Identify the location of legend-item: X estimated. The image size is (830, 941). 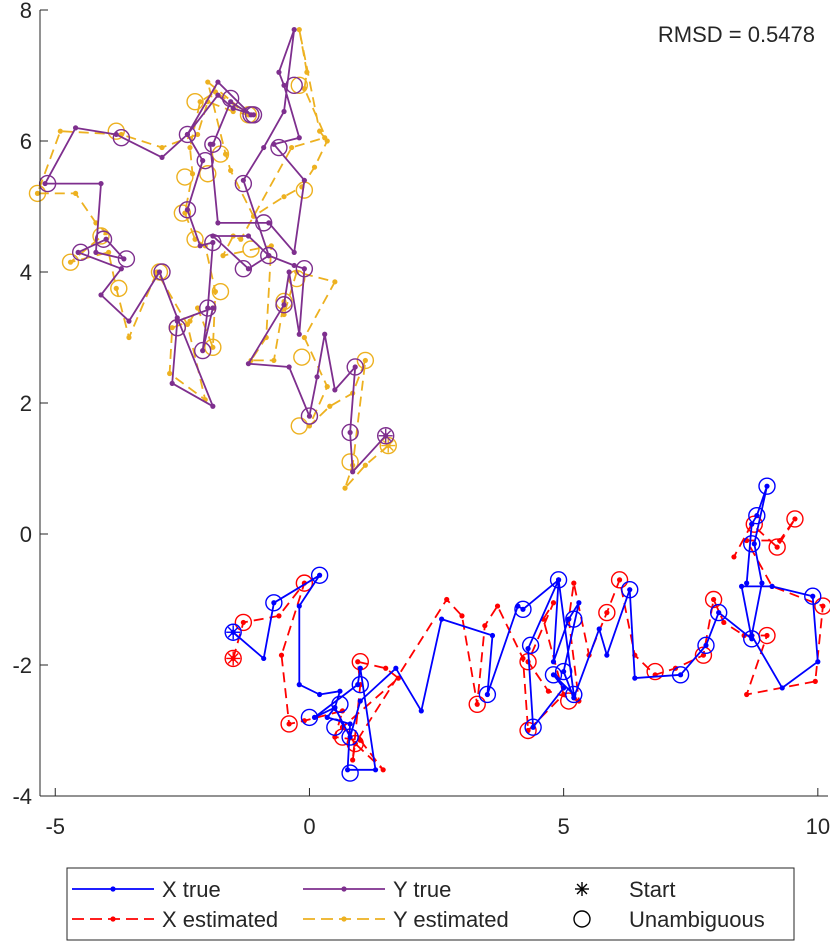
(175, 919).